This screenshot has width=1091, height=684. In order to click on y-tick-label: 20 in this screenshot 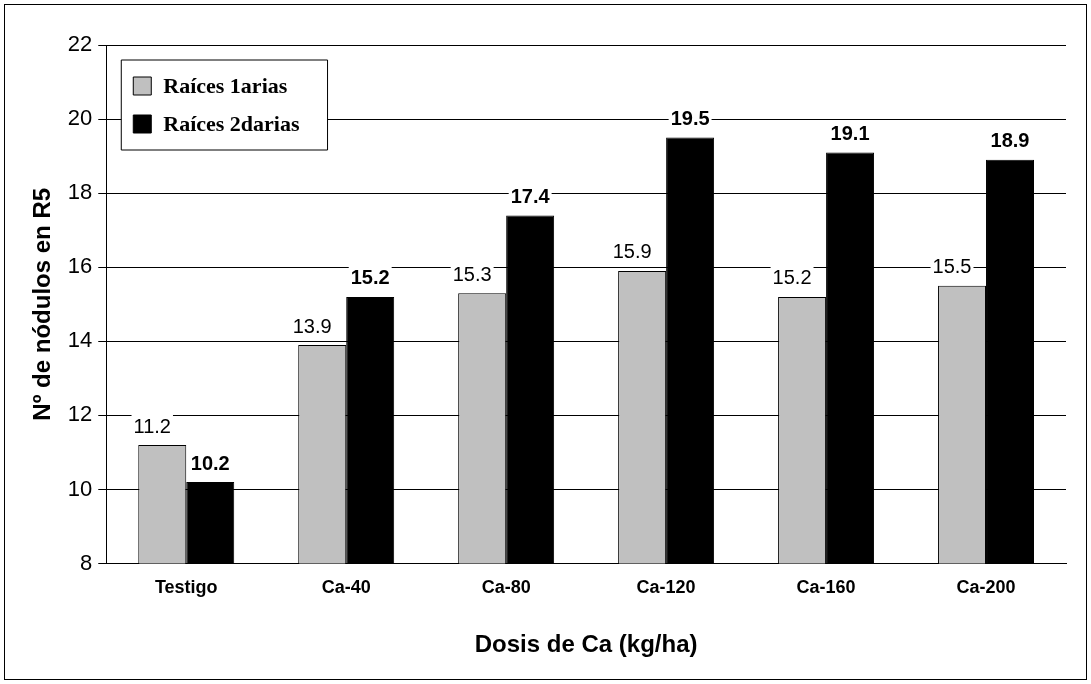, I will do `click(80, 118)`.